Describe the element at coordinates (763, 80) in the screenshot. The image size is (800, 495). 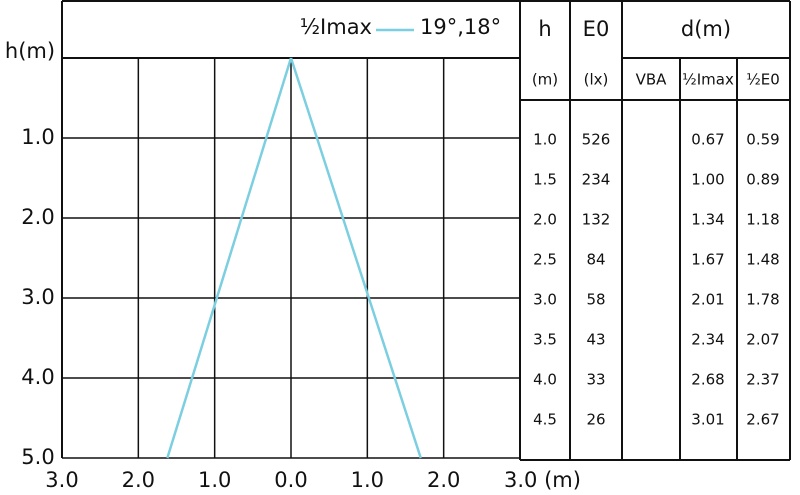
I see `table-subheader: ½E0` at that location.